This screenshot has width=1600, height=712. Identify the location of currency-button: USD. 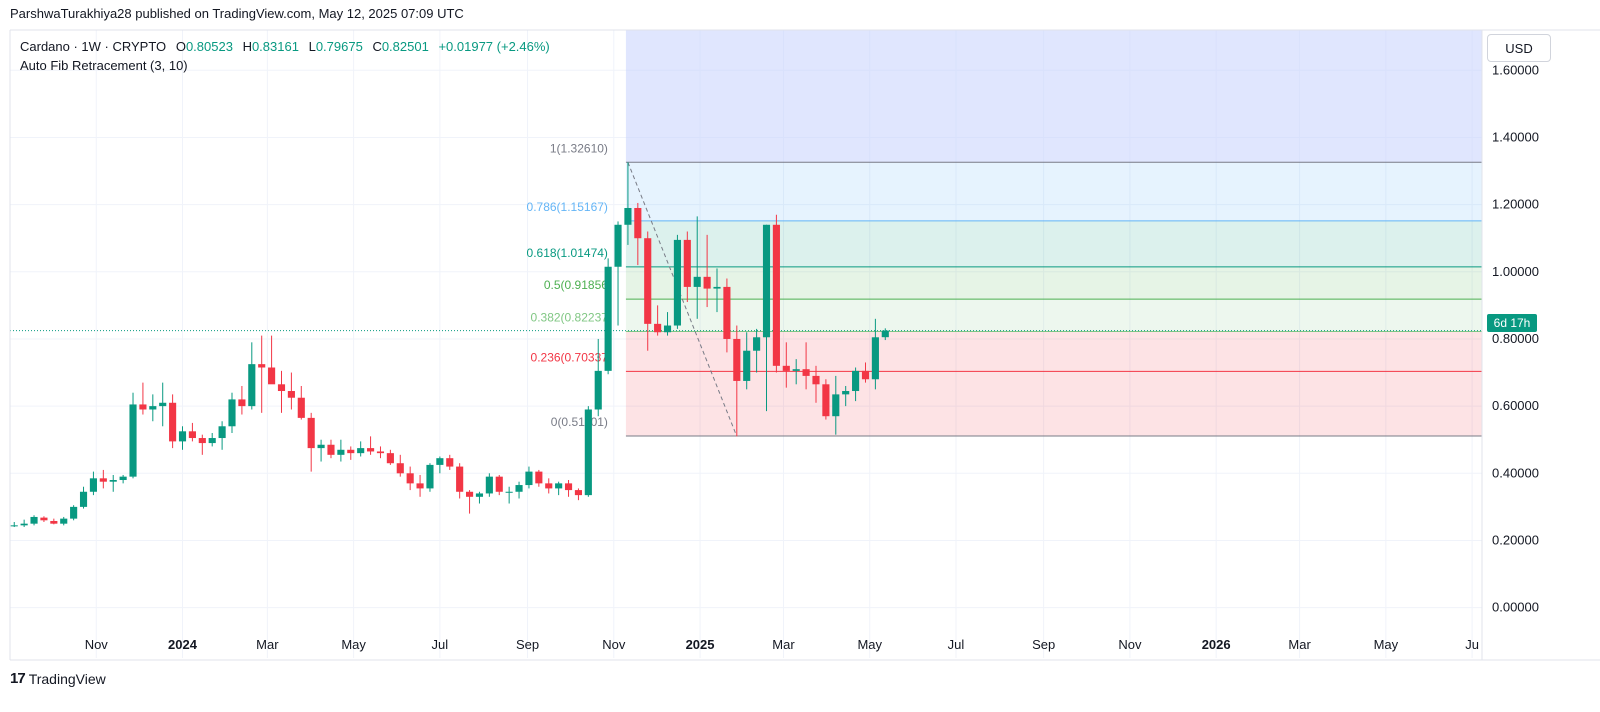
(1519, 48).